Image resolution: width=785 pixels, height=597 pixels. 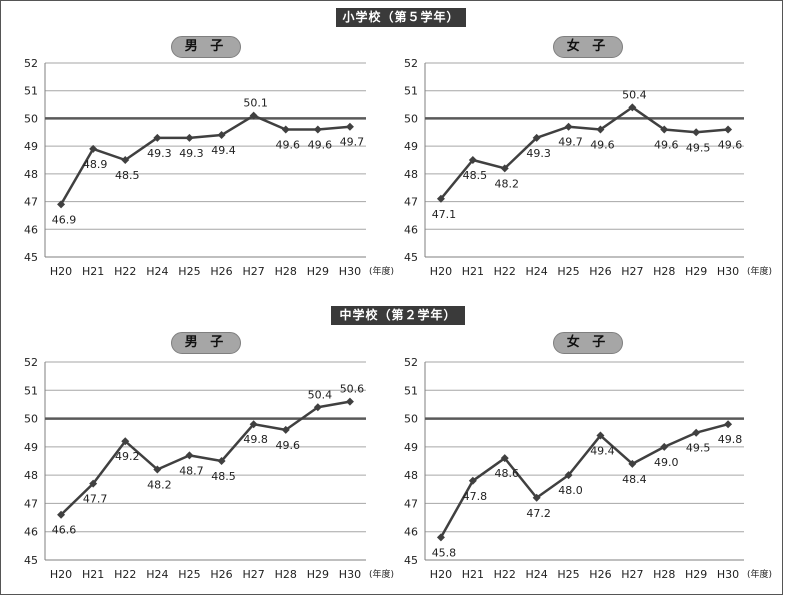 I want to click on data-label: 49.7, so click(x=570, y=142).